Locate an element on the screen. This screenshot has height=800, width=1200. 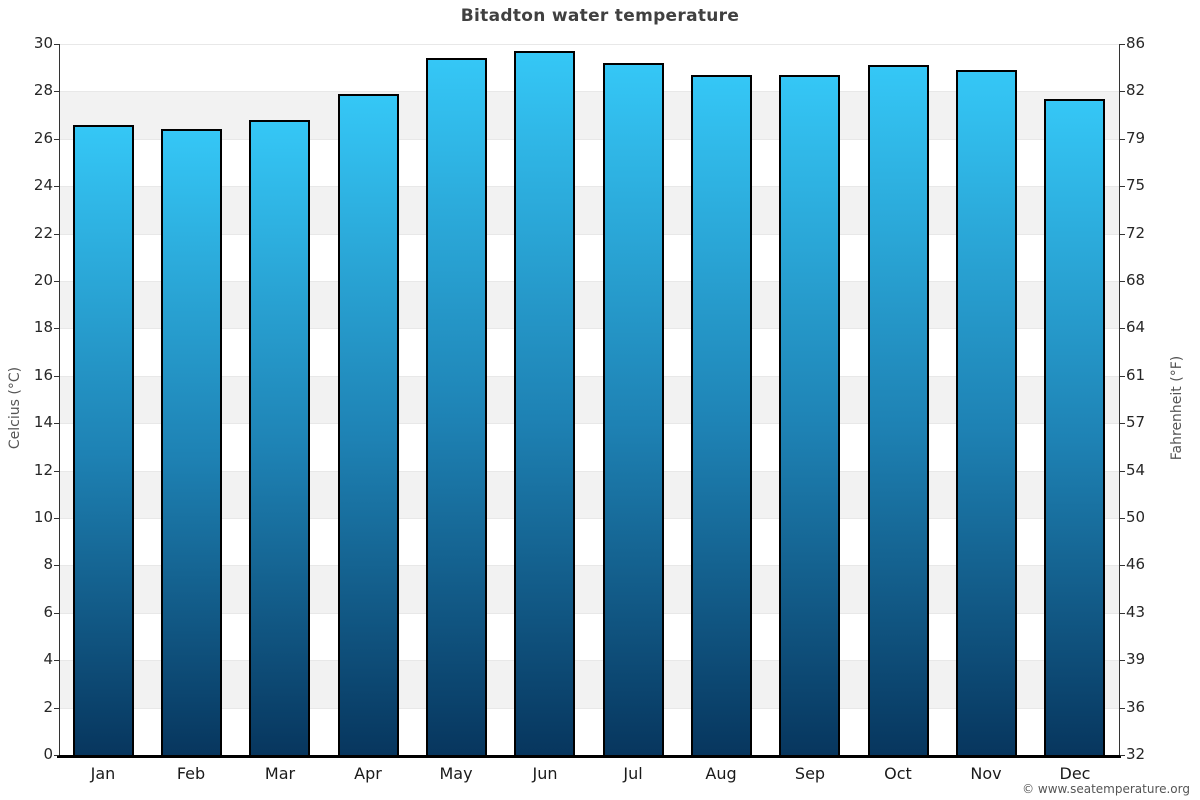
bar-oct is located at coordinates (898, 410).